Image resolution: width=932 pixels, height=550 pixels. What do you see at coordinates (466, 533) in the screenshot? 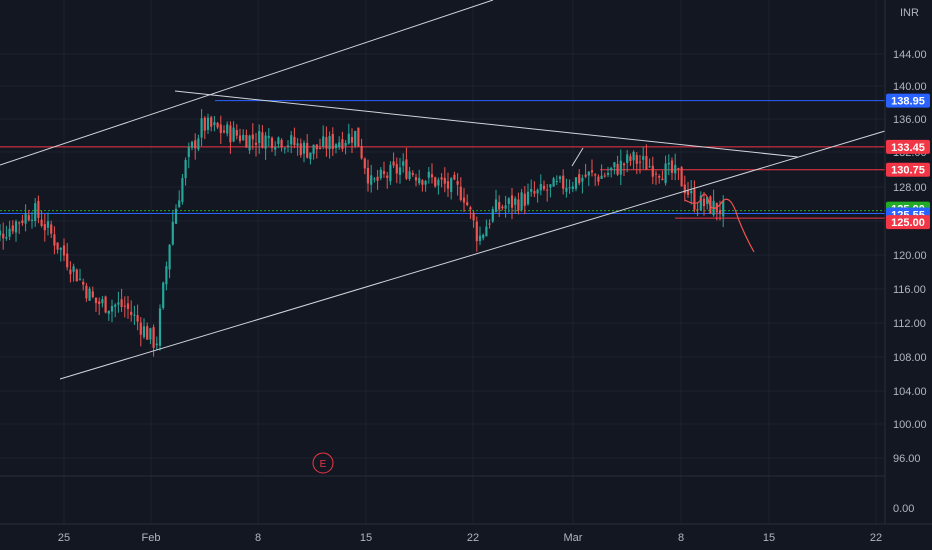
I see `time-scale: 25 Feb 8 15 22 Mar 8 15 22` at bounding box center [466, 533].